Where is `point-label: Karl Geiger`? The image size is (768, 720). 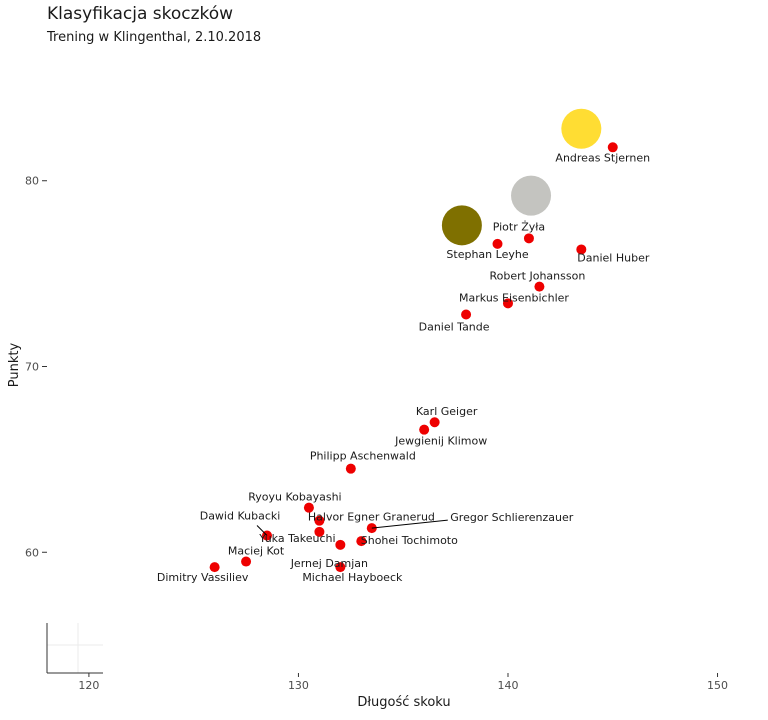 point-label: Karl Geiger is located at coordinates (447, 411).